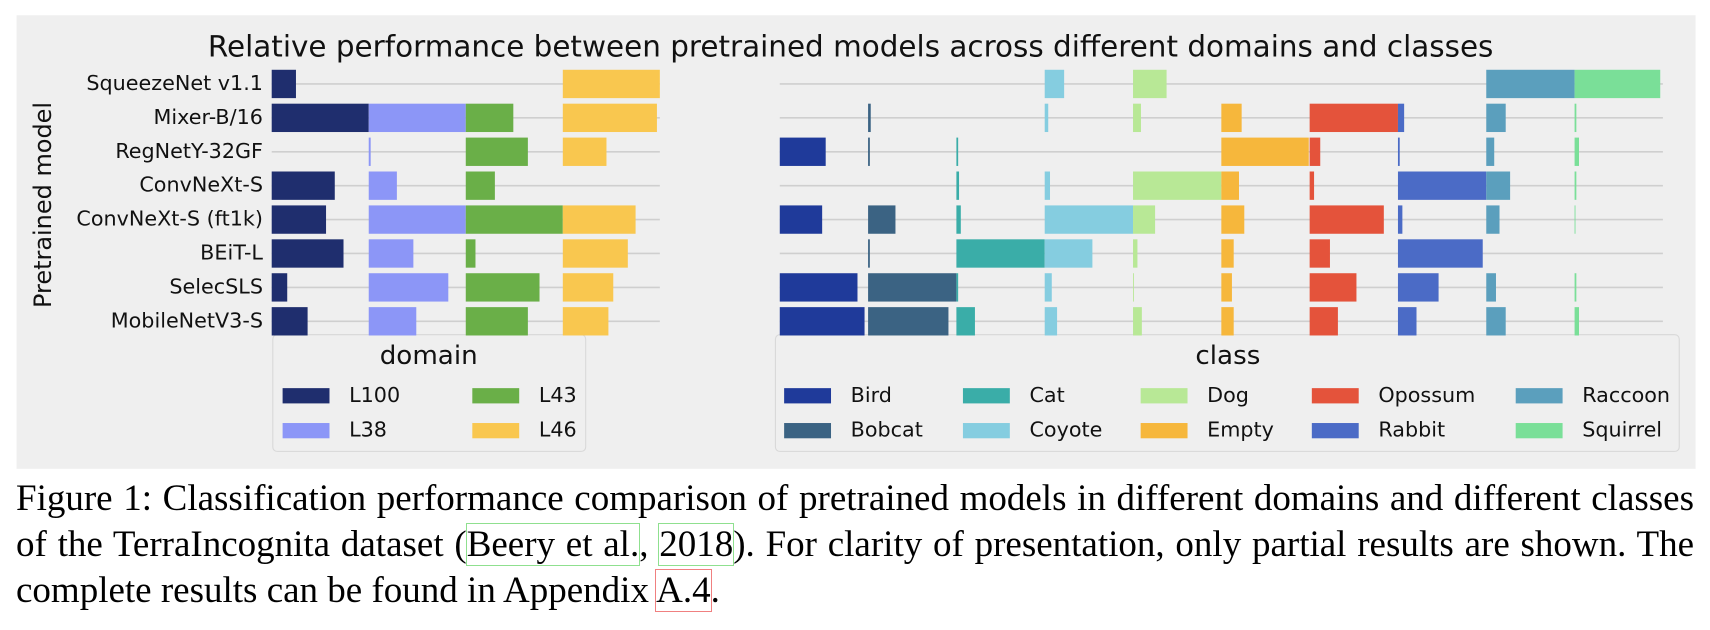 This screenshot has height=630, width=1710. I want to click on legend-label: L43, so click(558, 395).